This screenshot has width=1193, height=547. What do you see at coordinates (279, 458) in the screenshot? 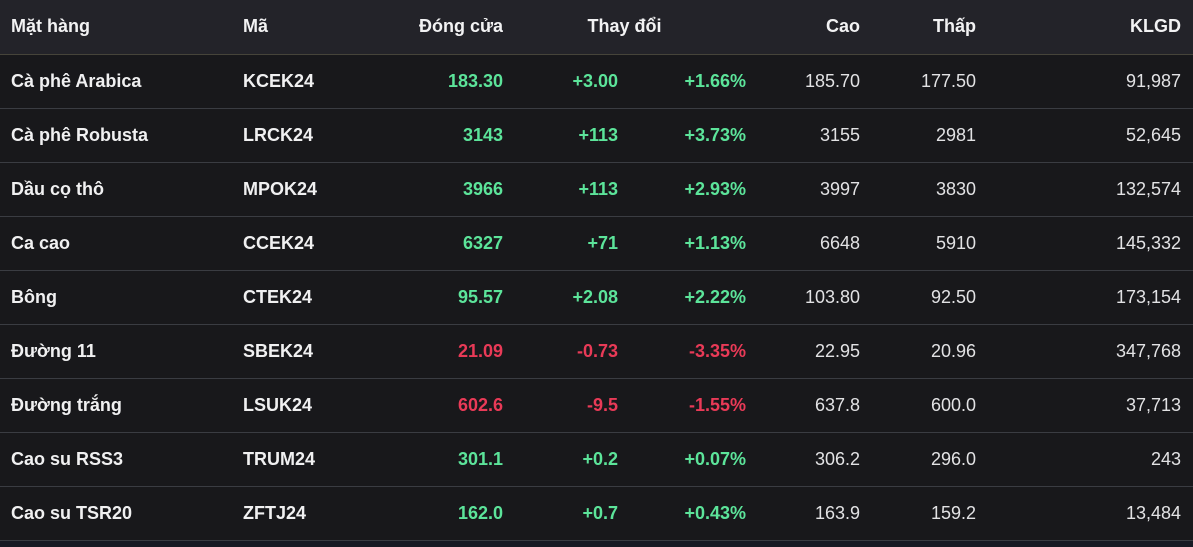
I see `code-cell: TRUM24` at bounding box center [279, 458].